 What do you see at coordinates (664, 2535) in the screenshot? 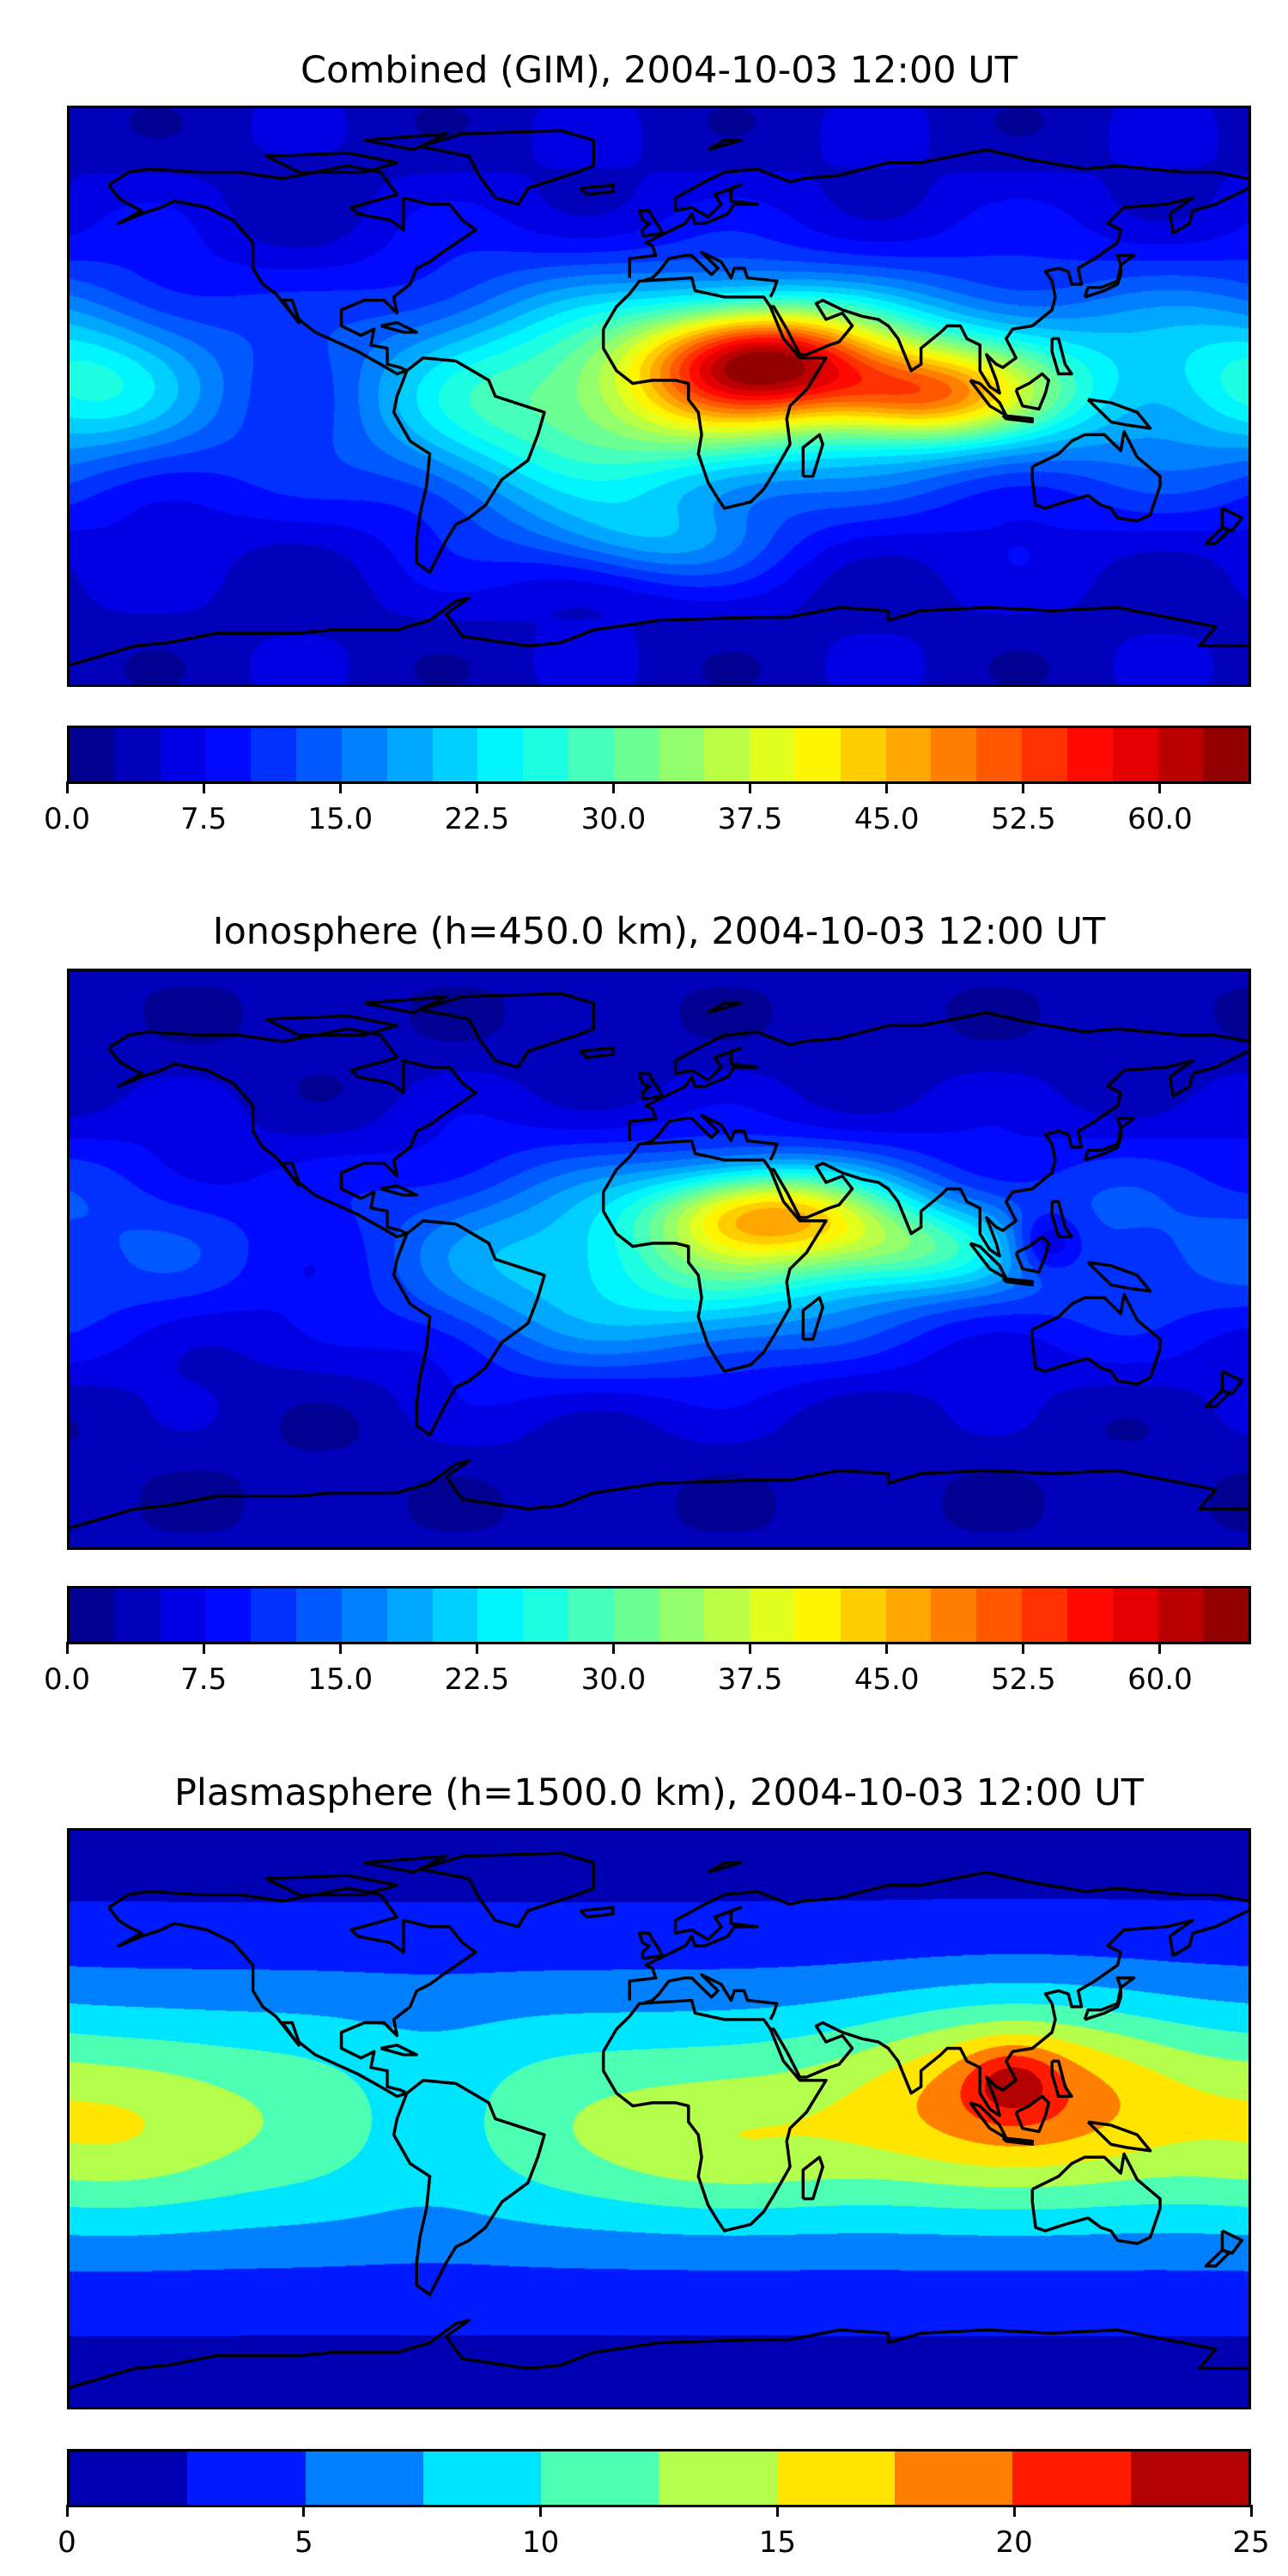
I see `colorbar-ticks: 0 5 10 15 20 25` at bounding box center [664, 2535].